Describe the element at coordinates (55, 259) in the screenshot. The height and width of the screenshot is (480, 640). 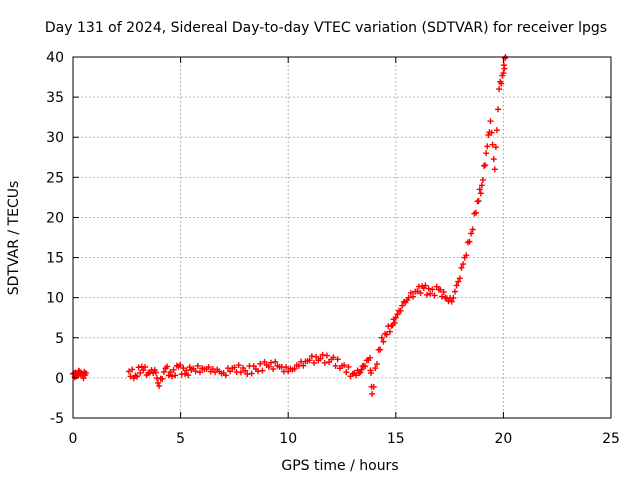
I see `y-tick-label: 15` at that location.